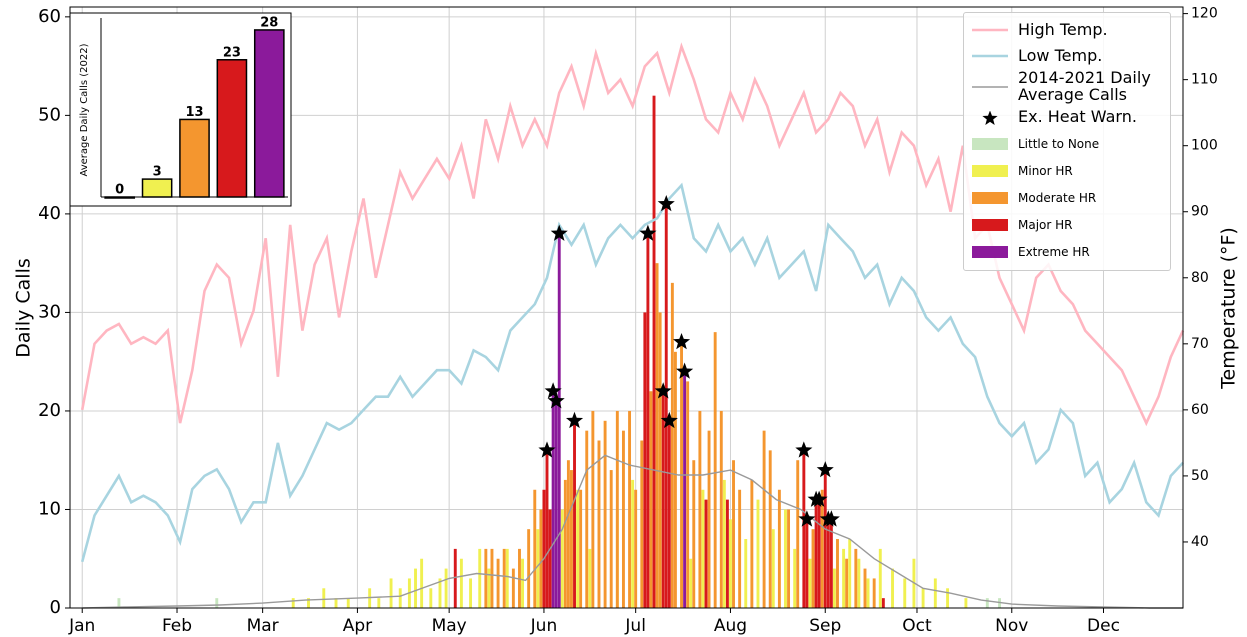 The height and width of the screenshot is (637, 1247). Describe the element at coordinates (1103, 626) in the screenshot. I see `x-tick-label: Dec` at that location.